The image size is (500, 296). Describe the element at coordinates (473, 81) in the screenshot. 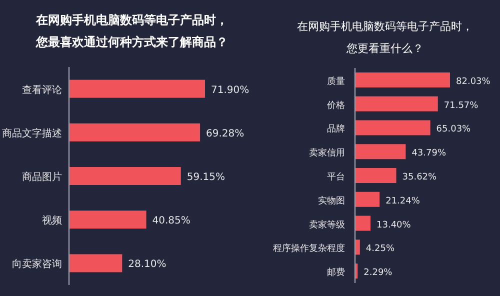

I see `data-label: 82.03%` at that location.